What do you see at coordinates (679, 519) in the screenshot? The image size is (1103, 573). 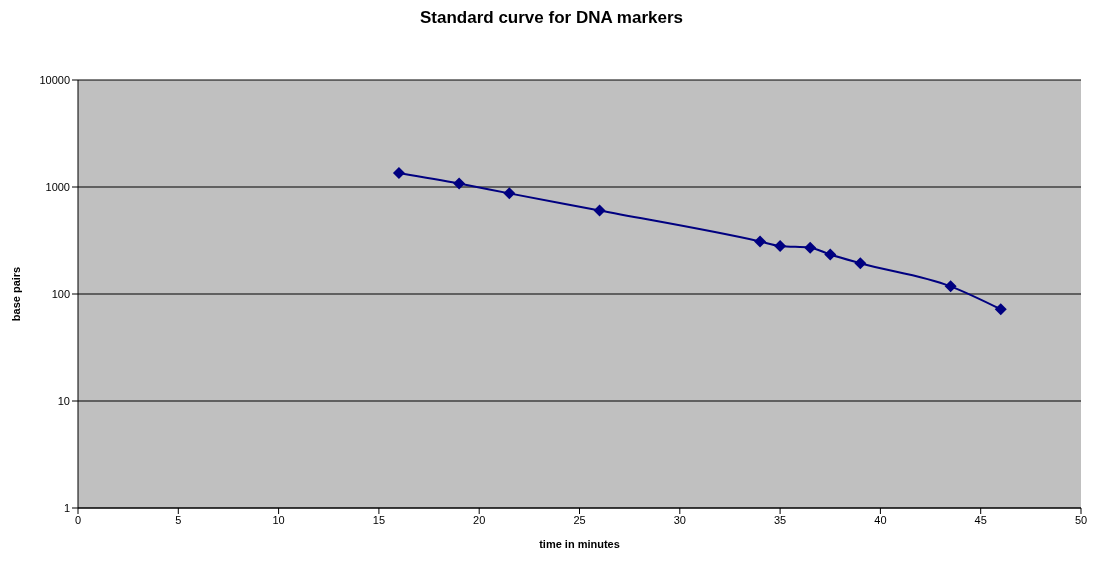 I see `x-tick-label: 30` at bounding box center [679, 519].